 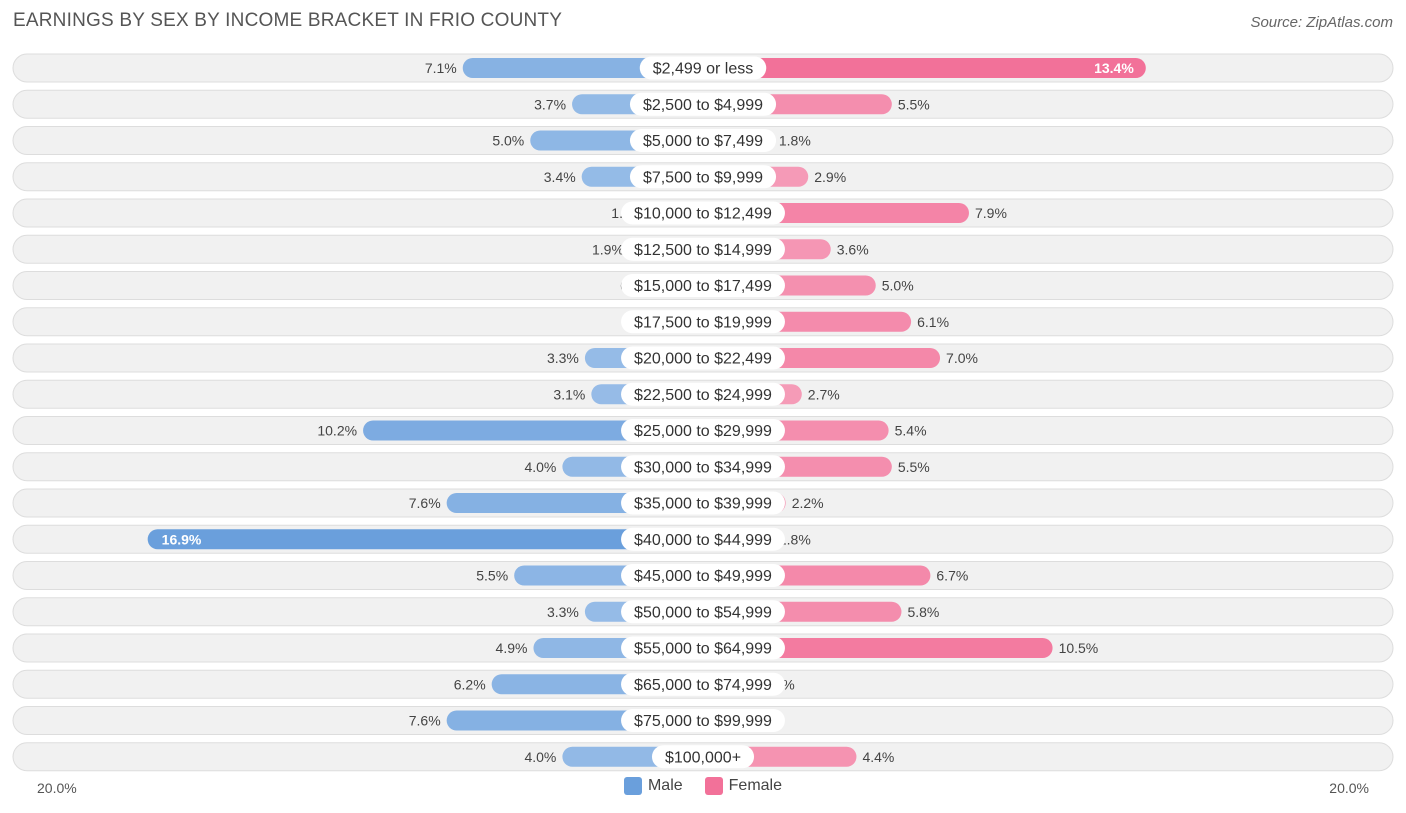 I want to click on legend-item-male: Male, so click(x=653, y=786).